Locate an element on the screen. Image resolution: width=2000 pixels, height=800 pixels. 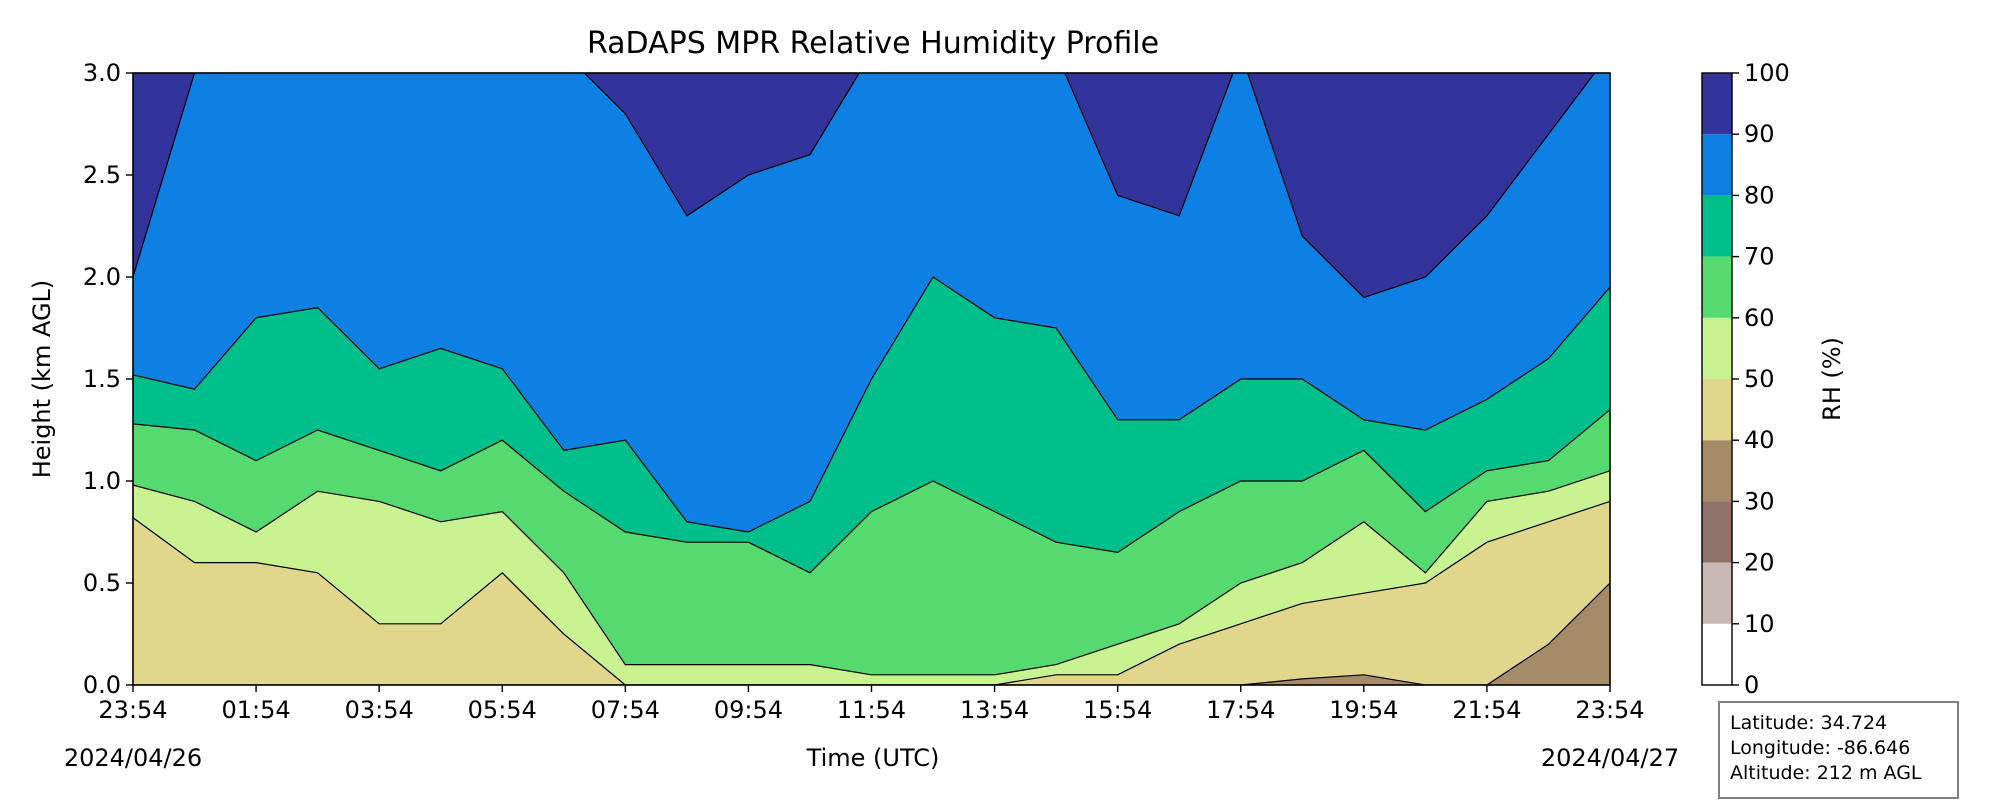
x-tick-label: 19:54 is located at coordinates (1363, 710).